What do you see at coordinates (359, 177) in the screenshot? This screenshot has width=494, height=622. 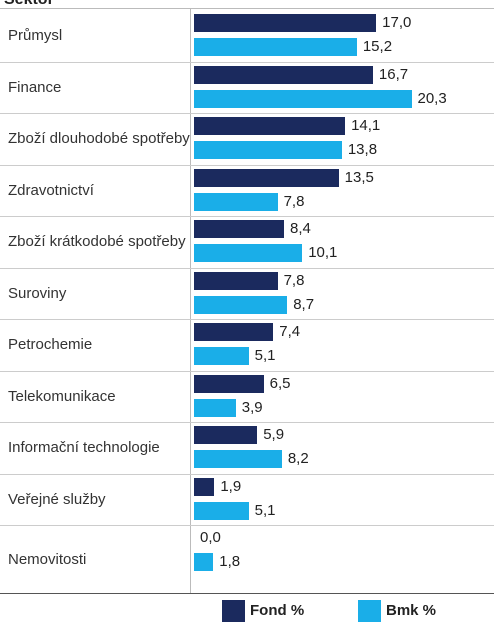 I see `value-label: 13,5` at bounding box center [359, 177].